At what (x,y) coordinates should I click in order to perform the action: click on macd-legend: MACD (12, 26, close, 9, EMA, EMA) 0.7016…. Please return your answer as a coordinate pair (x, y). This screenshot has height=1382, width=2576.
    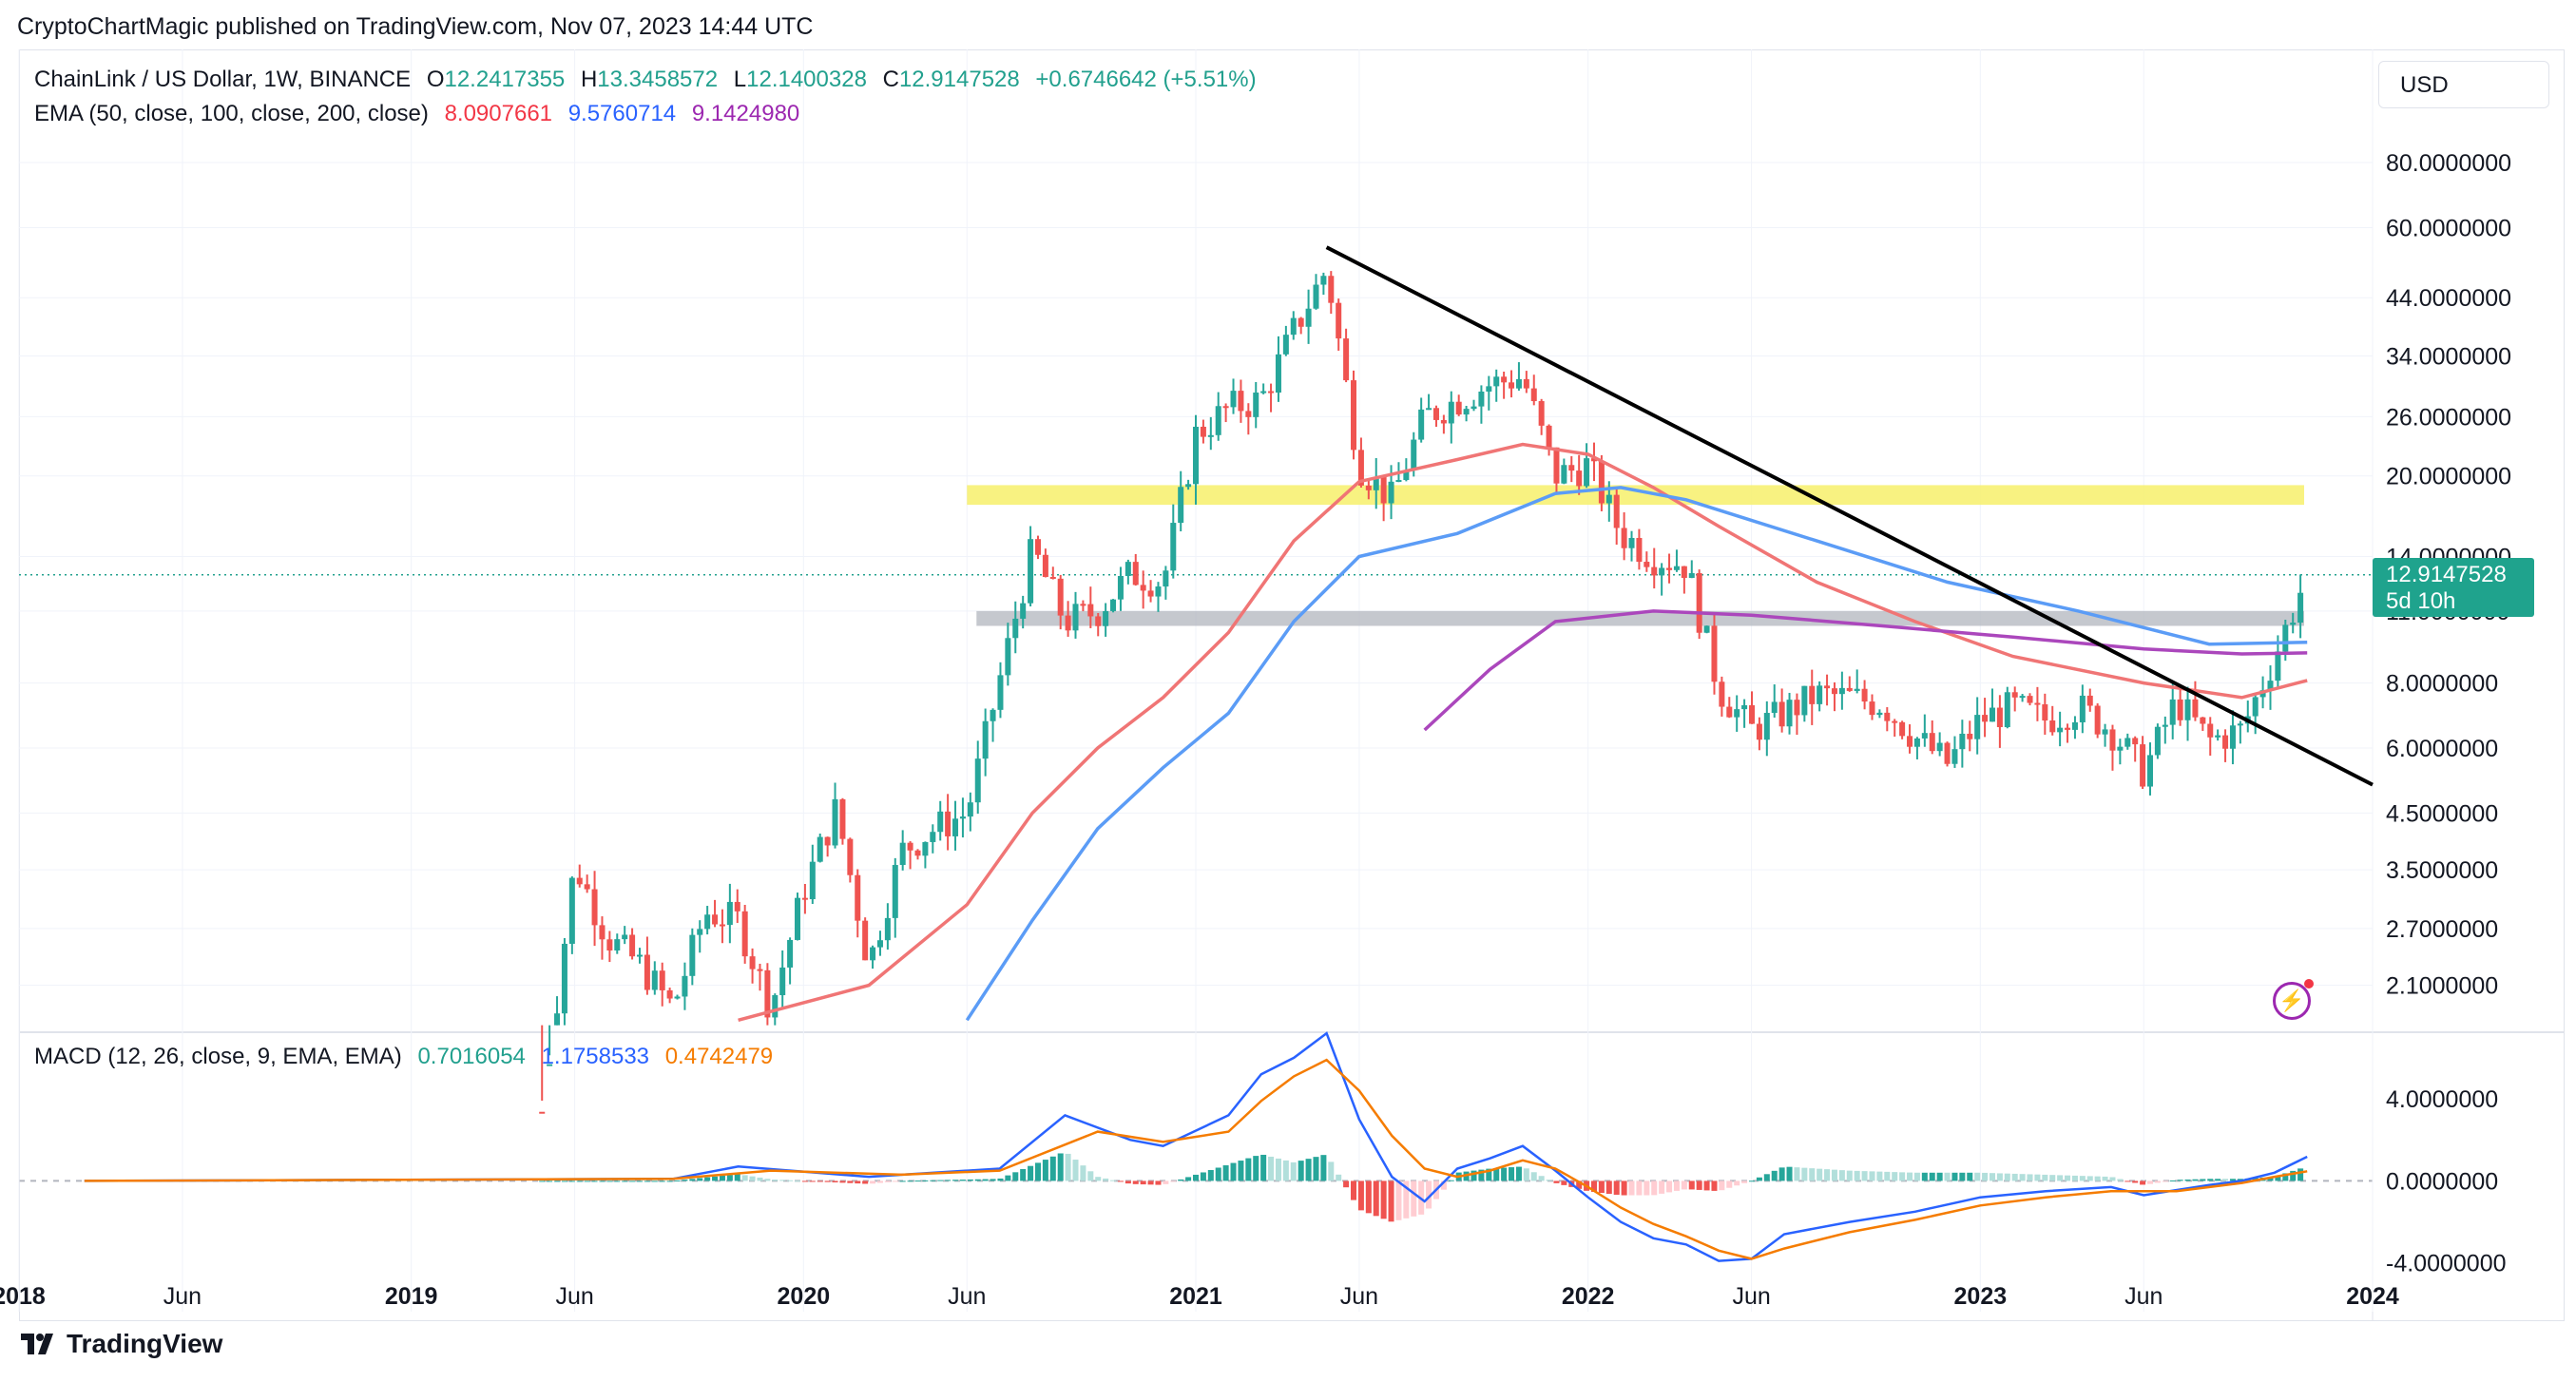
    Looking at the image, I should click on (408, 1057).